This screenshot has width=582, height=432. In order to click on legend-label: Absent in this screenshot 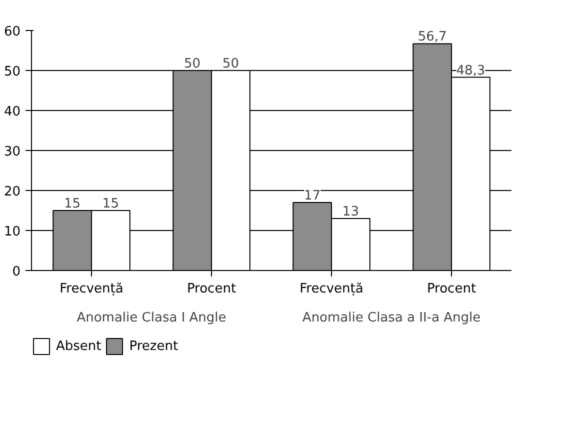, I will do `click(79, 346)`.